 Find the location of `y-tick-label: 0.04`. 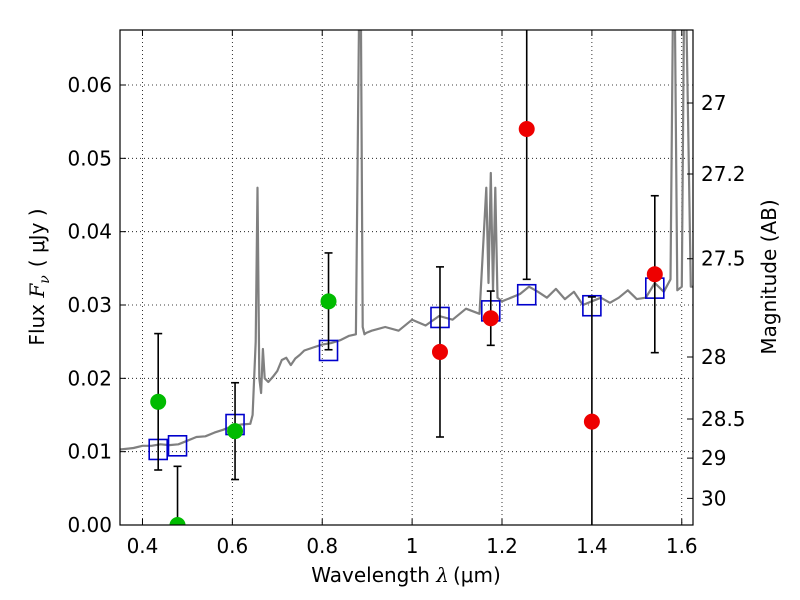

y-tick-label: 0.04 is located at coordinates (89, 232).